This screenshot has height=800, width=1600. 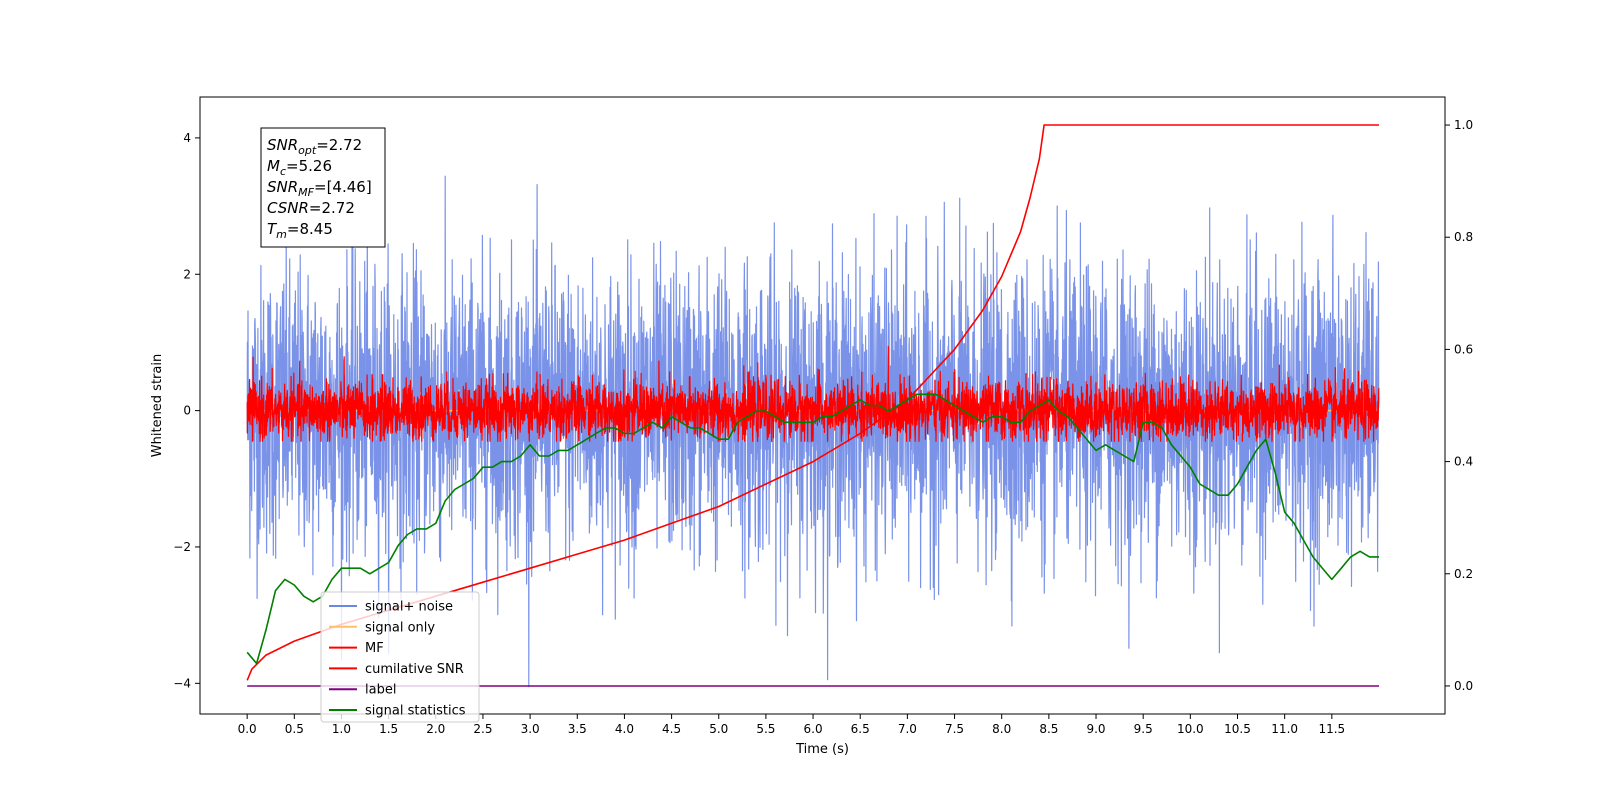 What do you see at coordinates (182, 683) in the screenshot?
I see `y-left-tick-label: −4` at bounding box center [182, 683].